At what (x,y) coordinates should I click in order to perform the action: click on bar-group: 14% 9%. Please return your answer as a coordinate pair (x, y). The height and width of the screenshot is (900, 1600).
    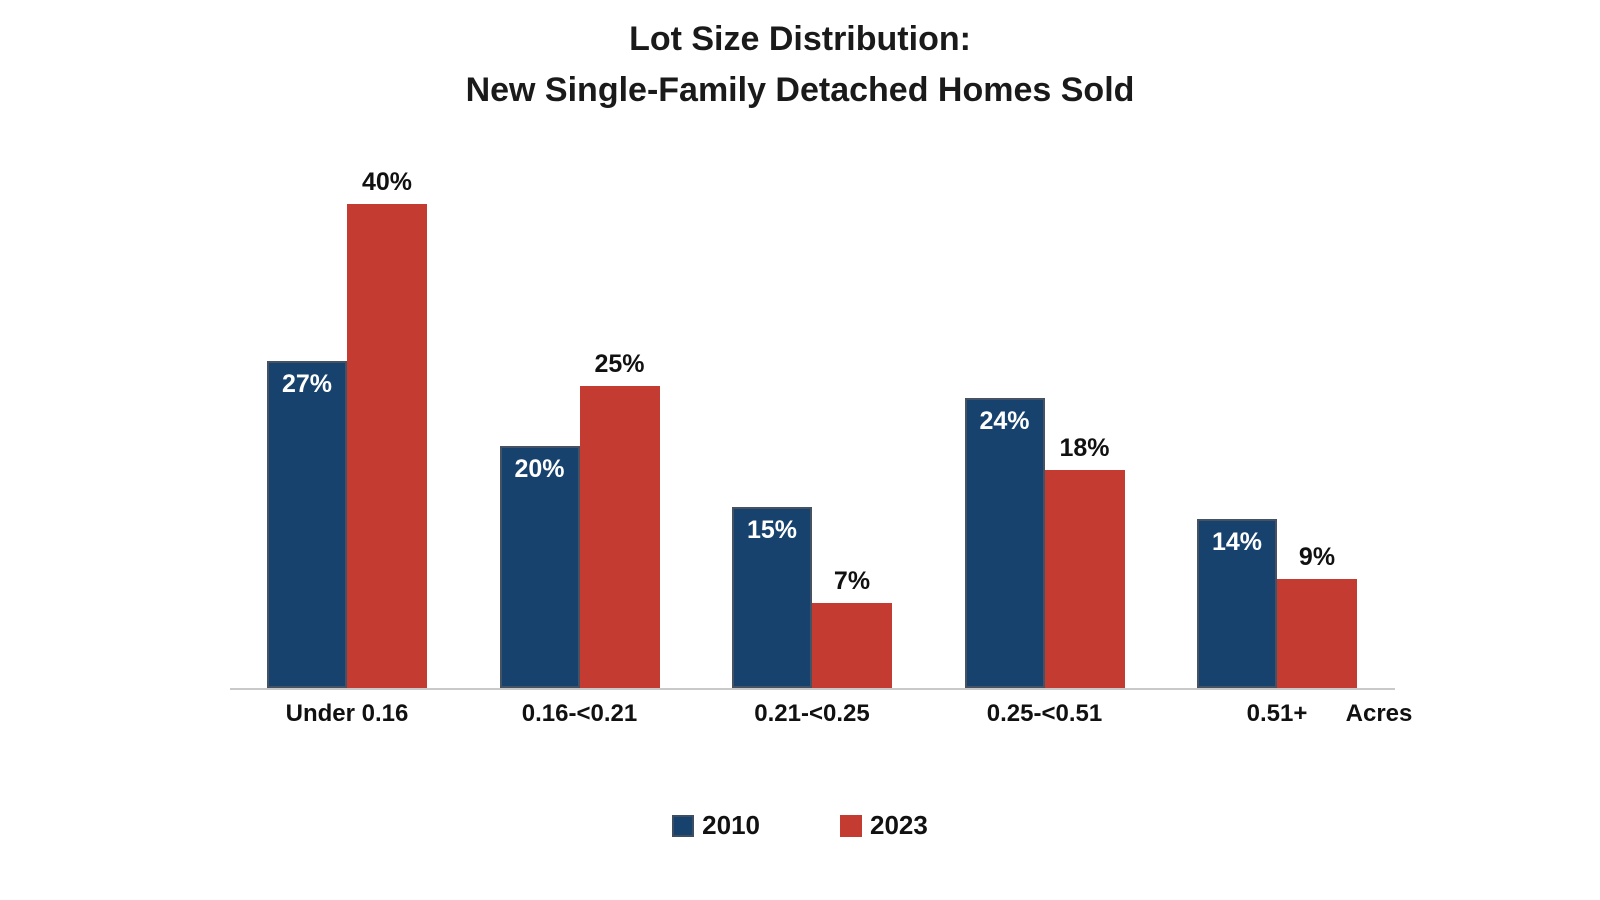
    Looking at the image, I should click on (1277, 434).